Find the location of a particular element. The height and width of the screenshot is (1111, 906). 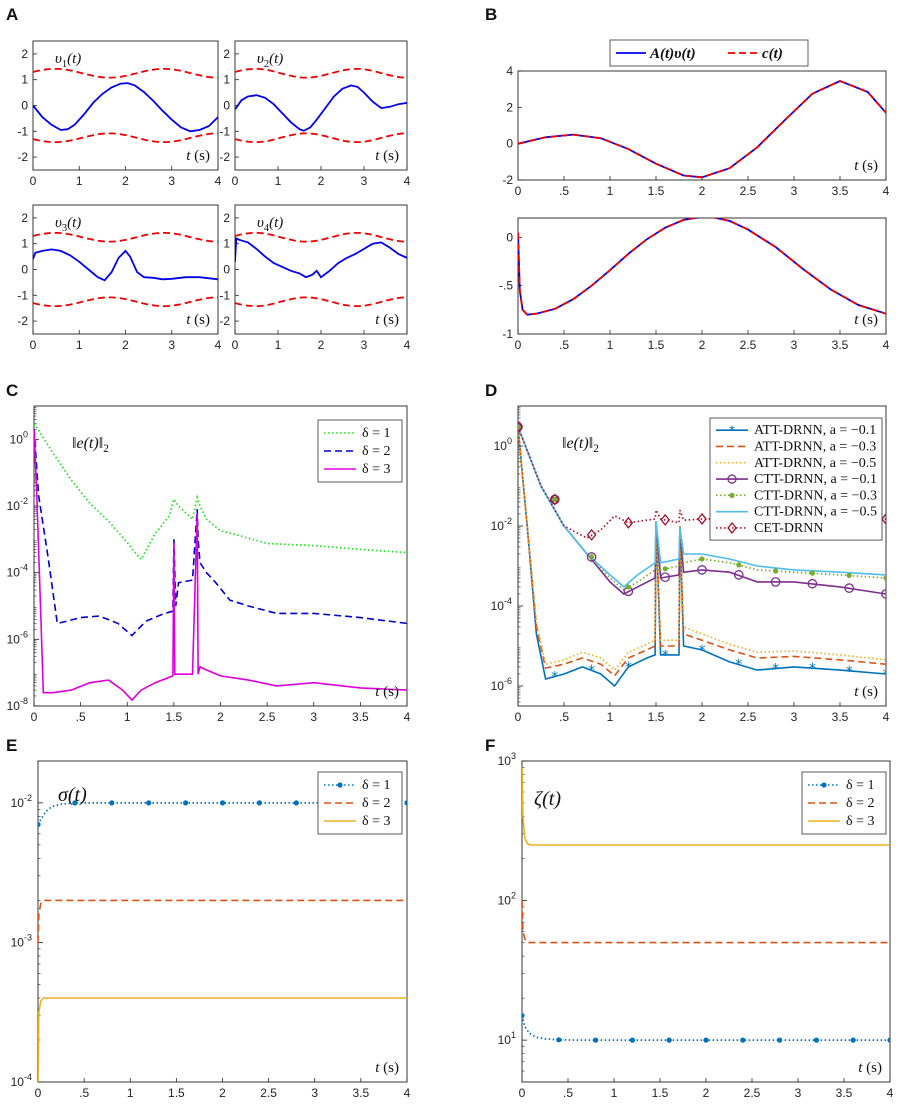

panel-a-sub2-xtick-label: 1 is located at coordinates (278, 181).